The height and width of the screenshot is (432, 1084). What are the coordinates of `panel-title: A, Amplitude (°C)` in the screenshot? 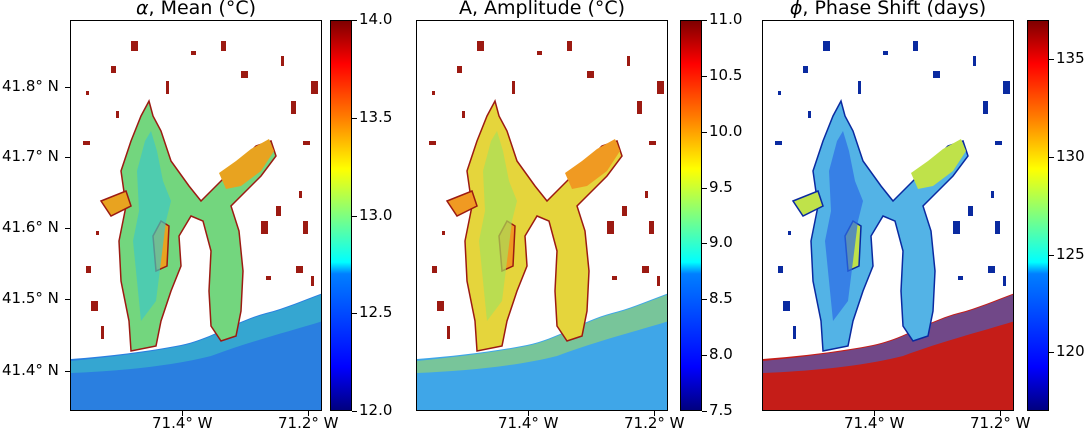 It's located at (542, 9).